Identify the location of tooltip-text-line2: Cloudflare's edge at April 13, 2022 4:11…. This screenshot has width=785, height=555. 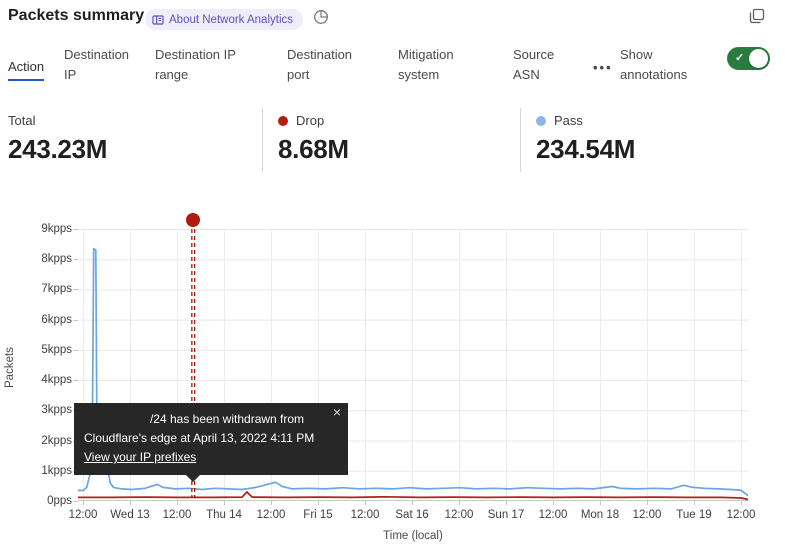
(199, 438).